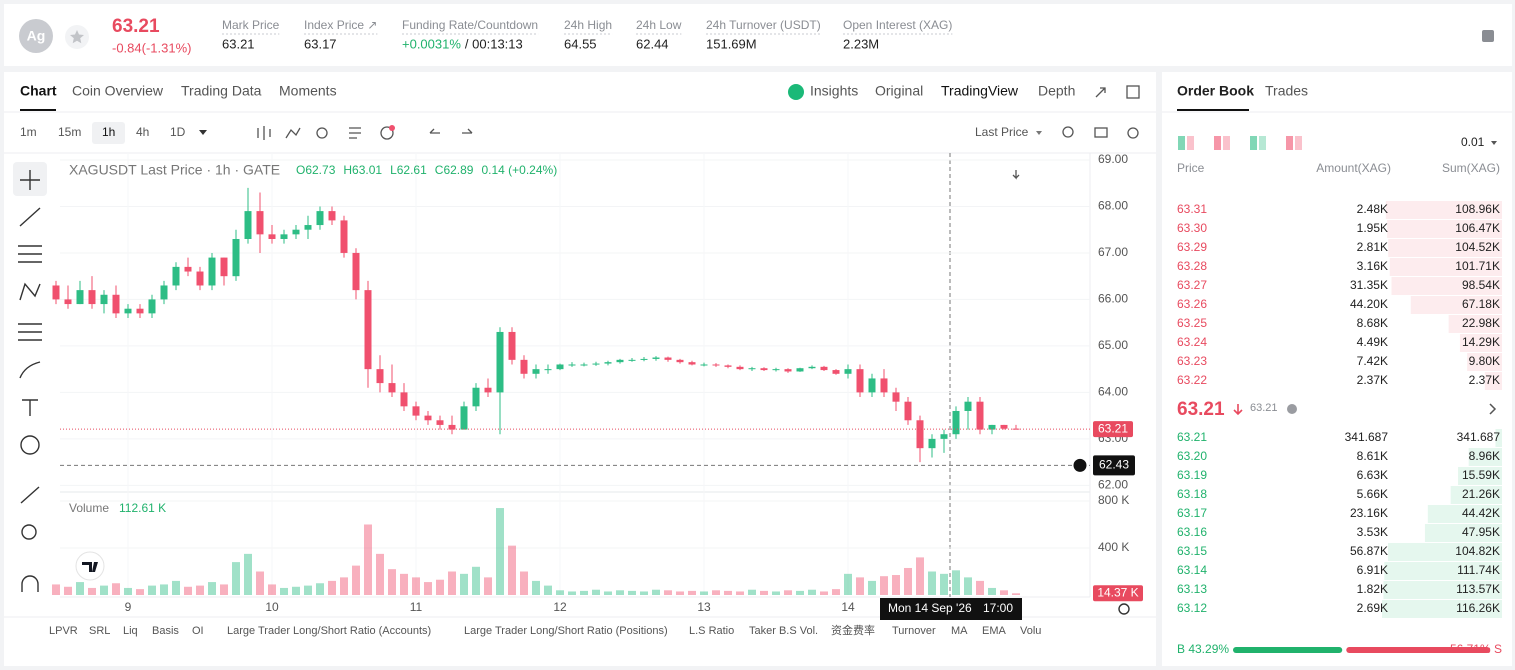 Image resolution: width=1515 pixels, height=670 pixels. What do you see at coordinates (980, 91) in the screenshot?
I see `view-option: TradingView` at bounding box center [980, 91].